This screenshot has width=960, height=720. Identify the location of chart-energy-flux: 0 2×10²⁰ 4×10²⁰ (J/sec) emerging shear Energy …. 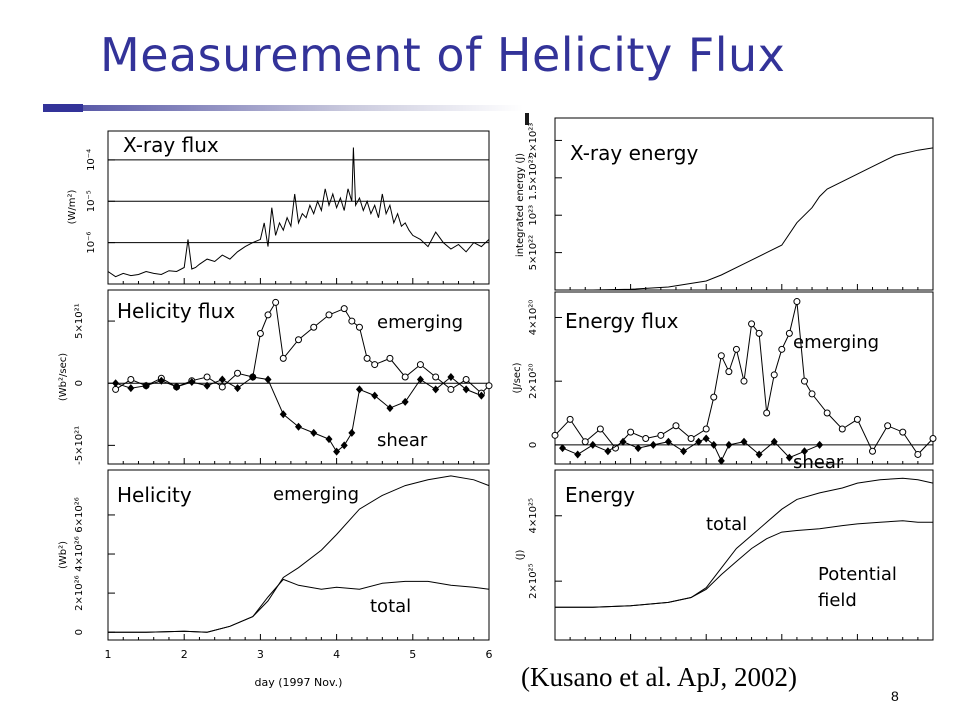
(724, 382).